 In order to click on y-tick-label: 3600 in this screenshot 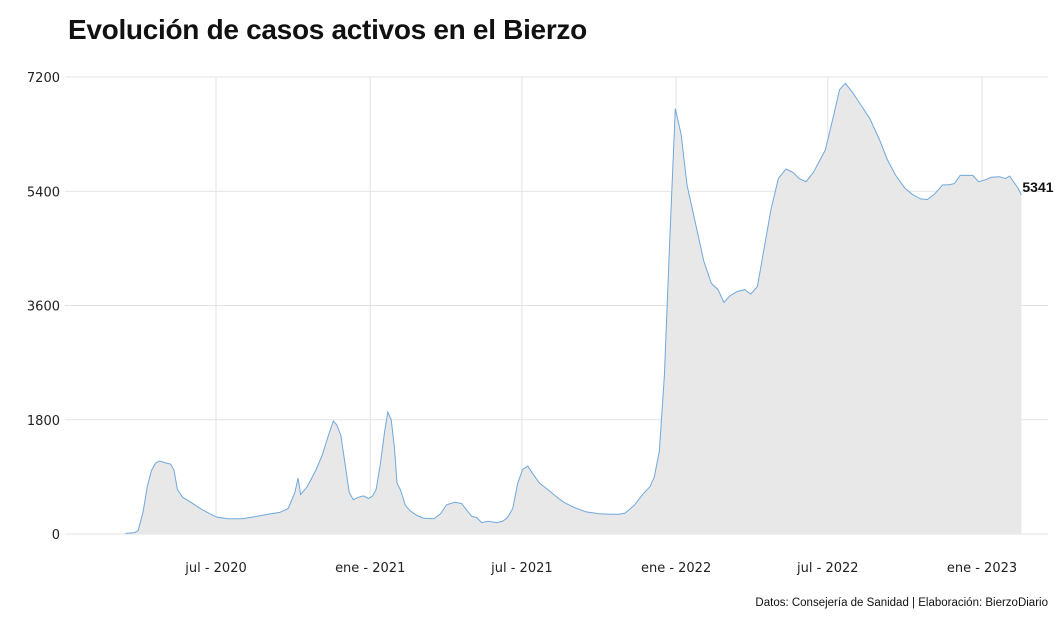, I will do `click(43, 307)`.